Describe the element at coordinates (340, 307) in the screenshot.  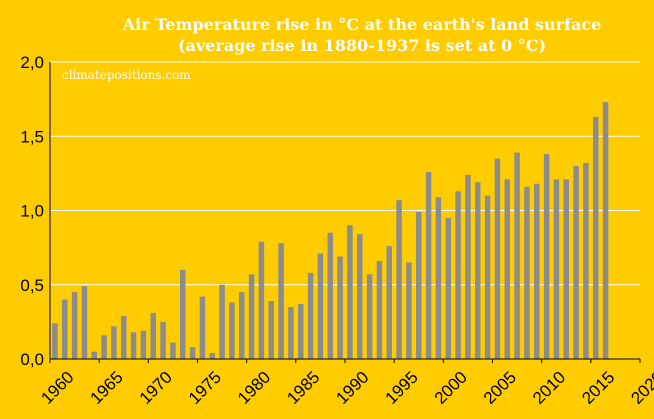
I see `bar-1989` at that location.